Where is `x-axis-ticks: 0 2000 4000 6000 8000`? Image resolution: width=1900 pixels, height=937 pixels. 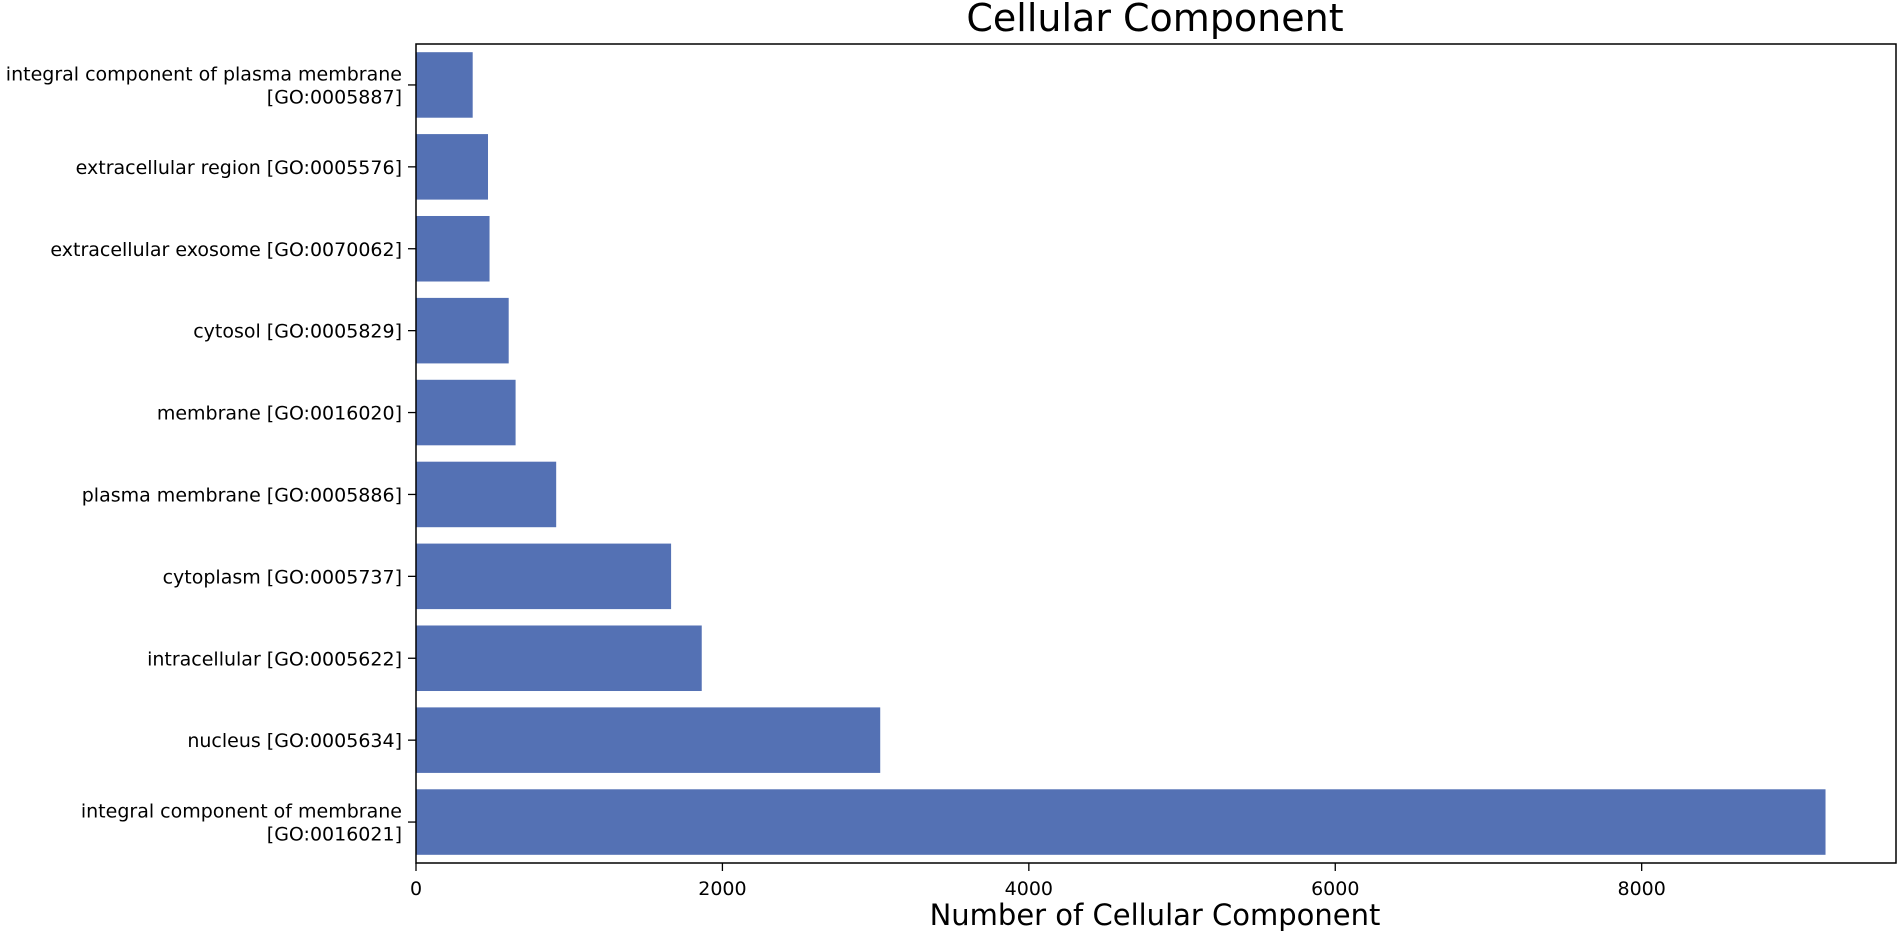
x-axis-ticks: 0 2000 4000 6000 8000 is located at coordinates (1038, 881).